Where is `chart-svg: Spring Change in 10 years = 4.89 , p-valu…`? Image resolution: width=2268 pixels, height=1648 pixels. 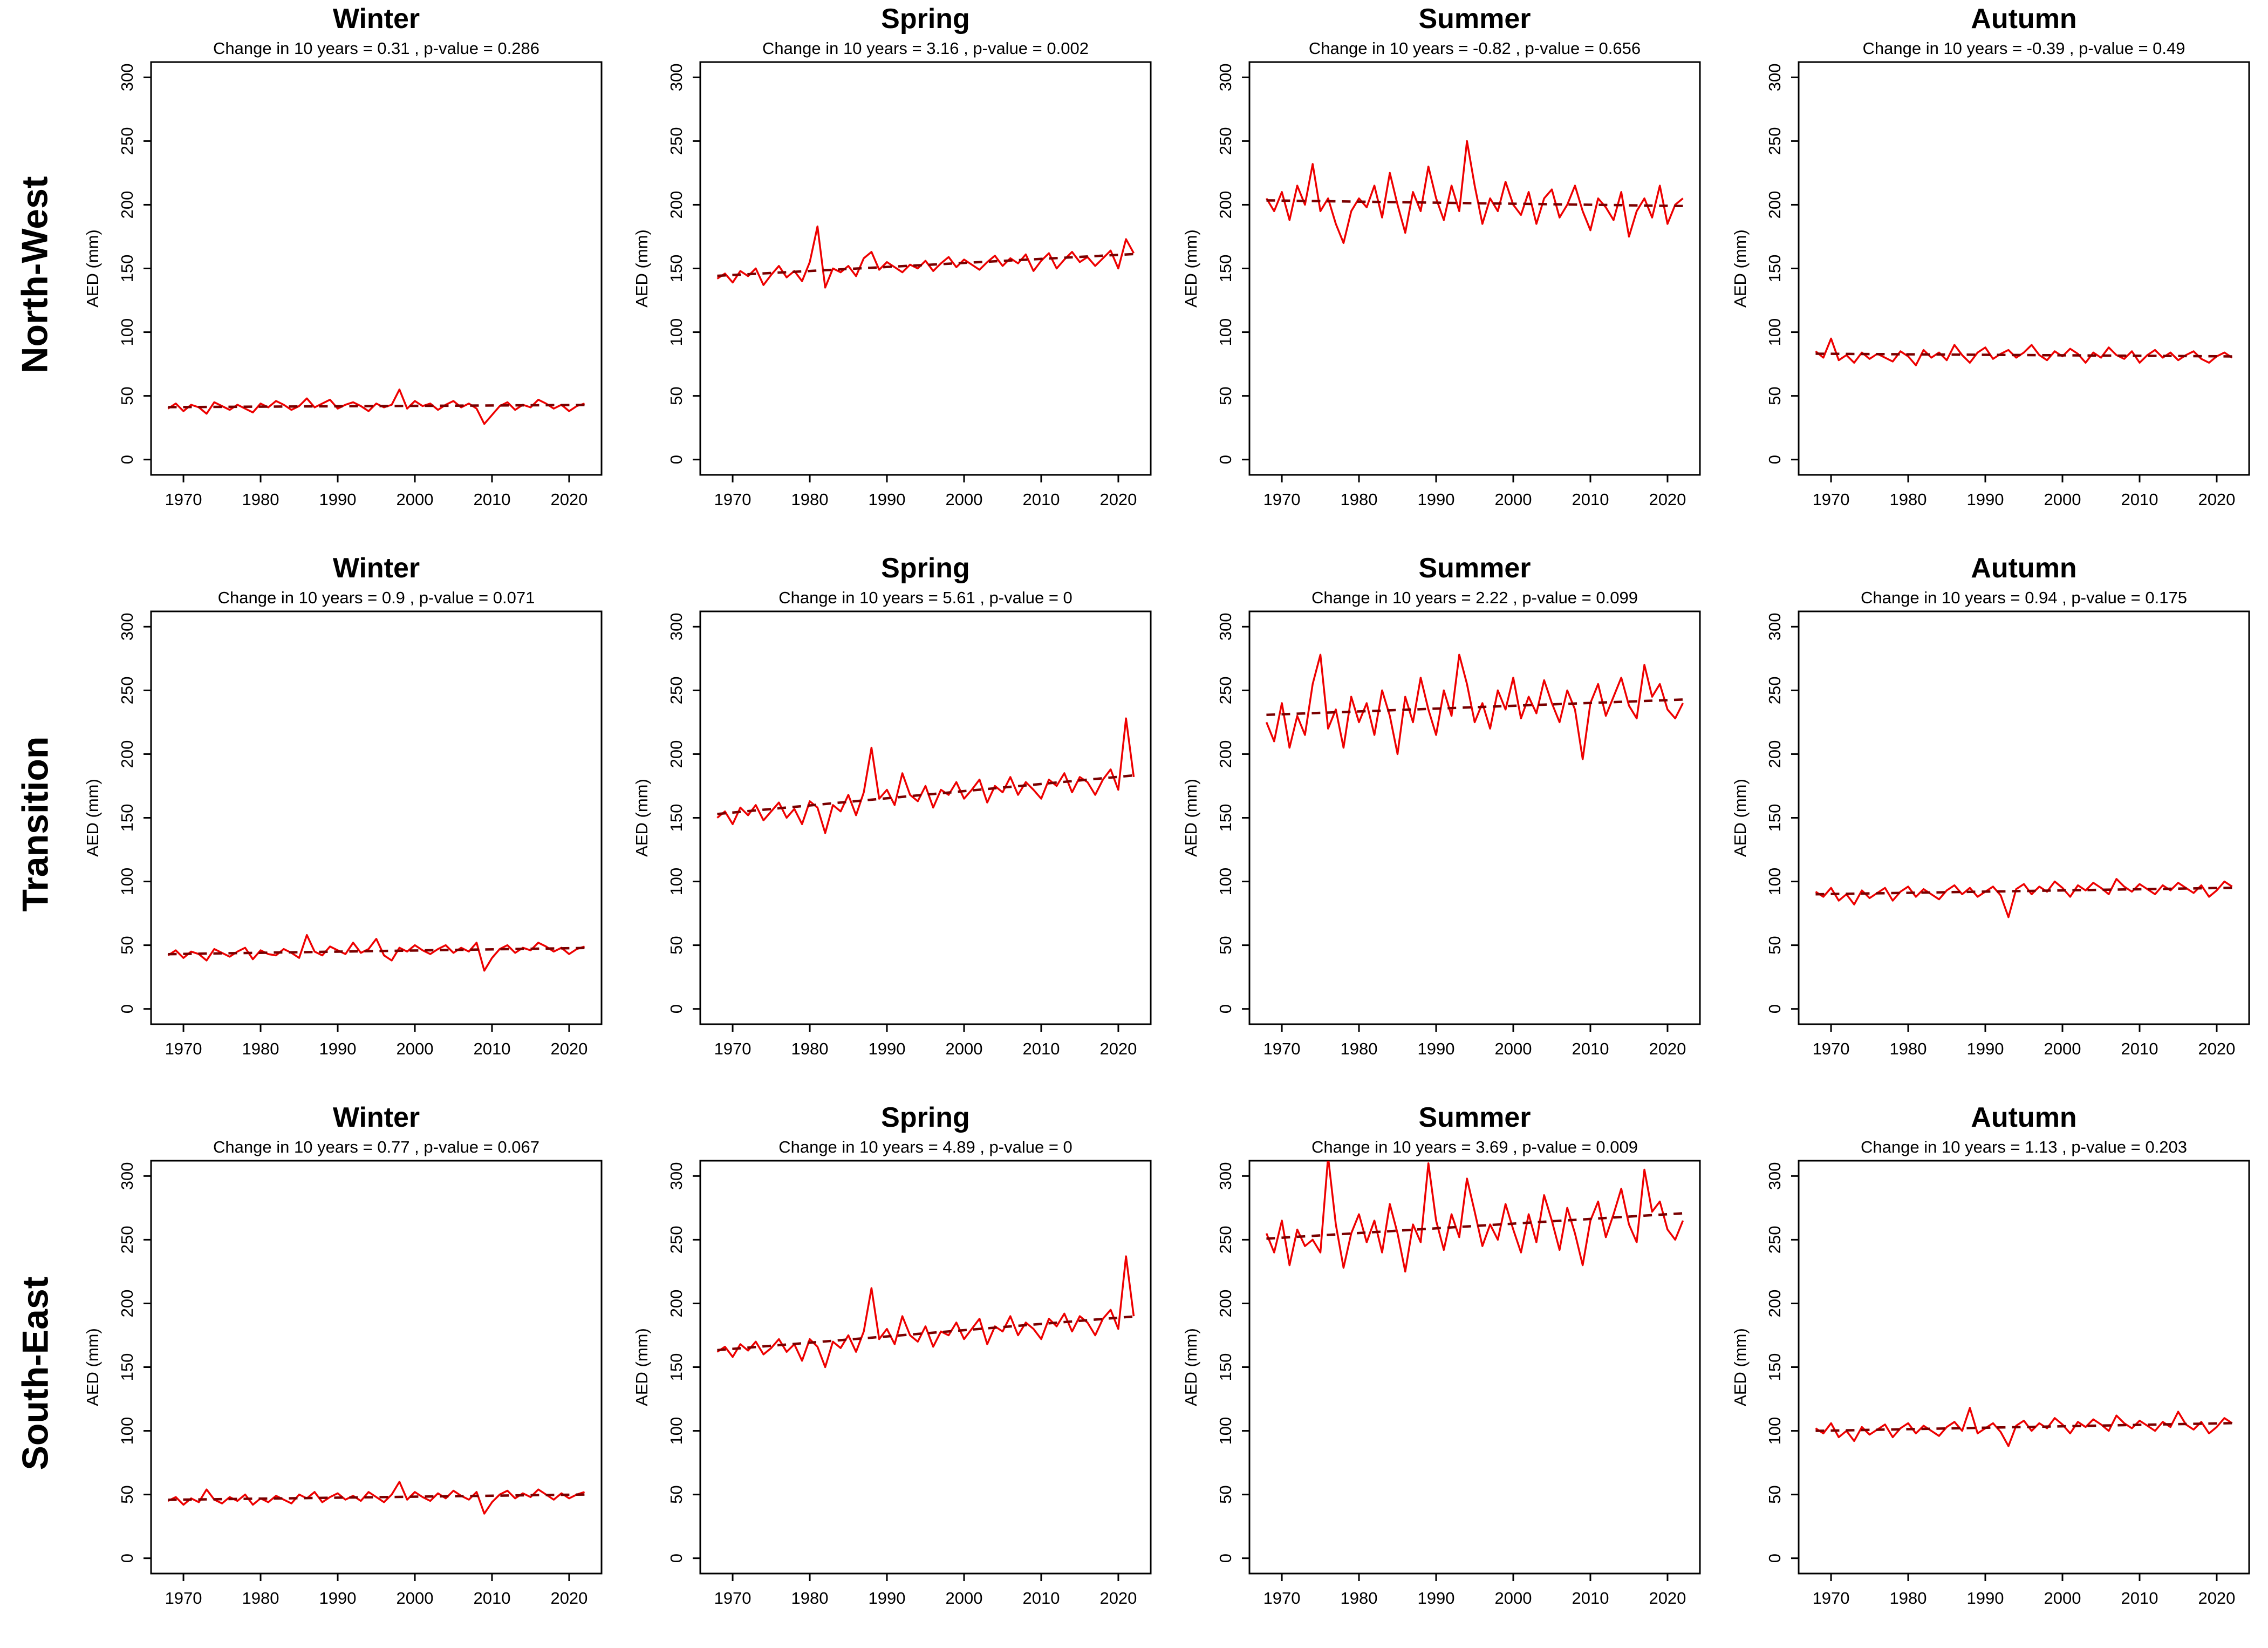
chart-svg: Spring Change in 10 years = 4.89 , p-valu… is located at coordinates (892, 1355).